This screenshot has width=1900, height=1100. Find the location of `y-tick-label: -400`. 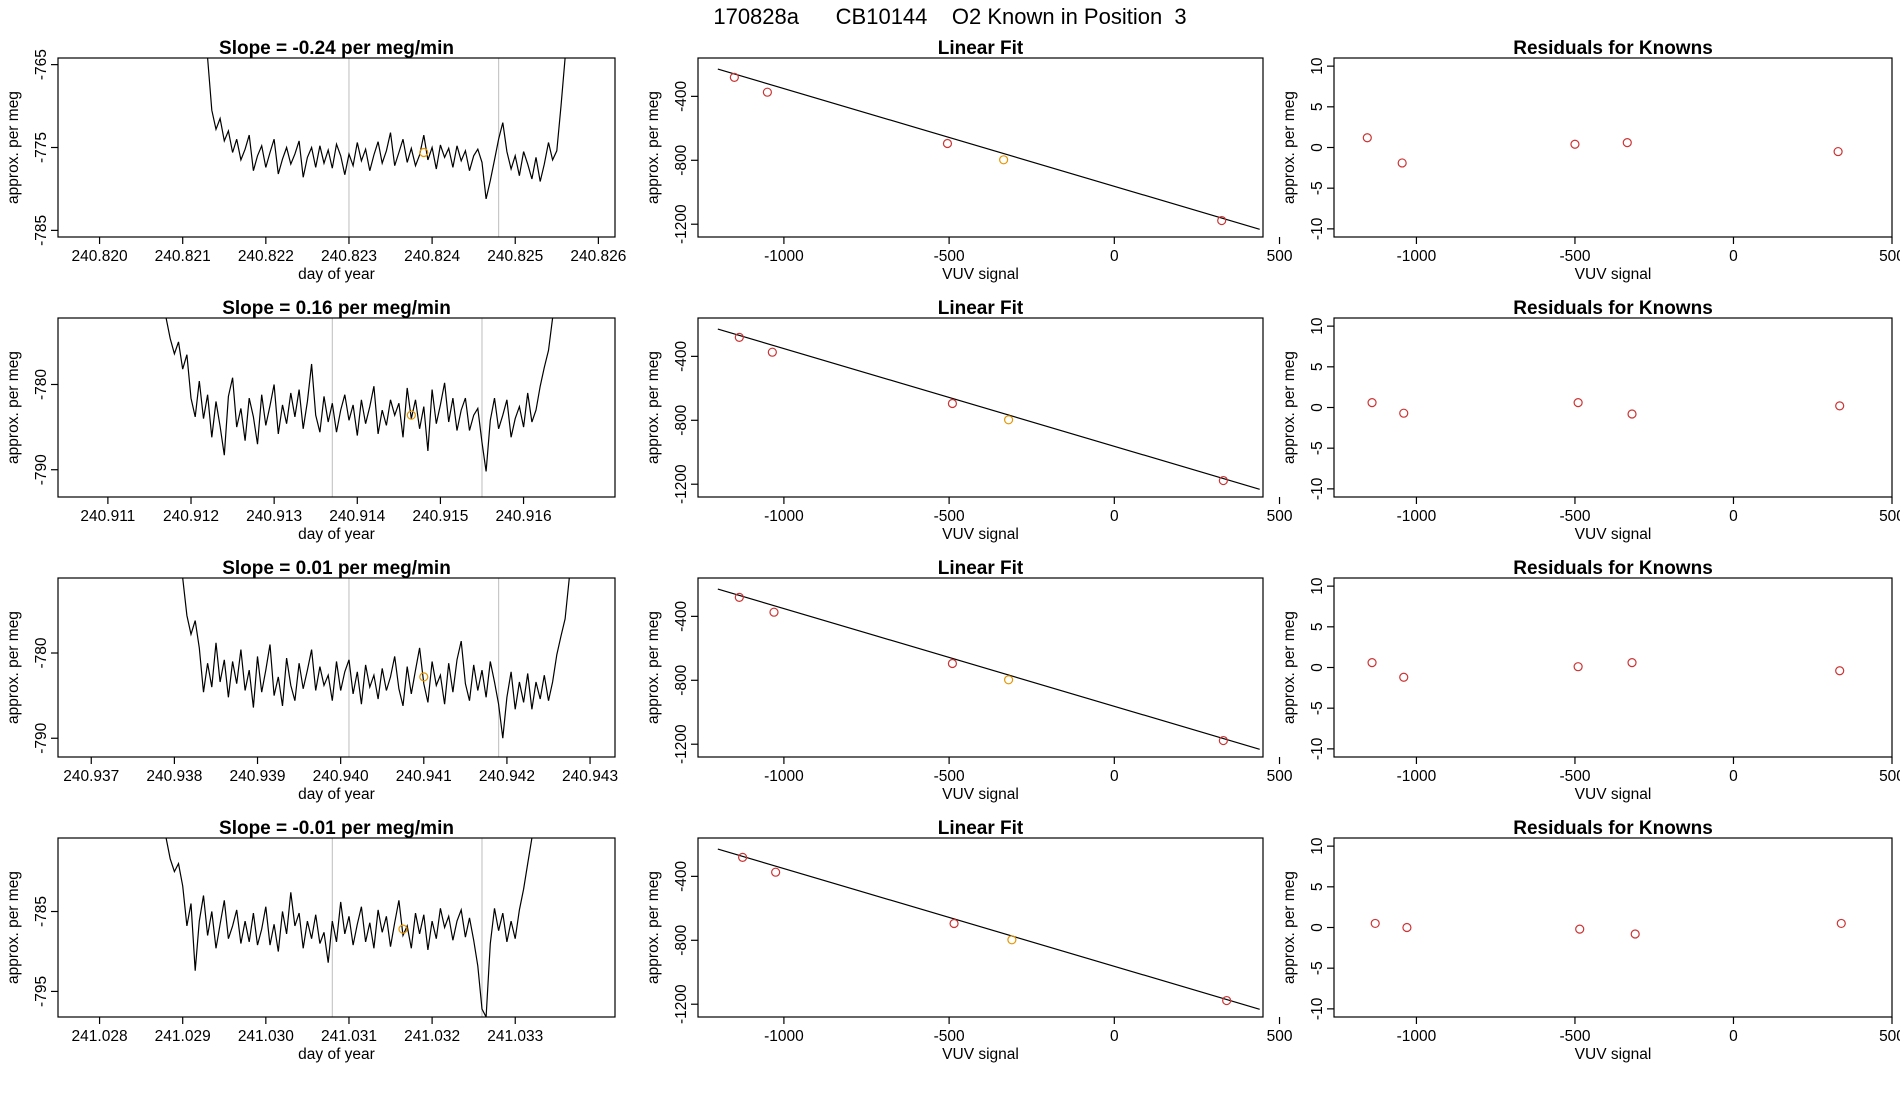

y-tick-label: -400 is located at coordinates (681, 875).